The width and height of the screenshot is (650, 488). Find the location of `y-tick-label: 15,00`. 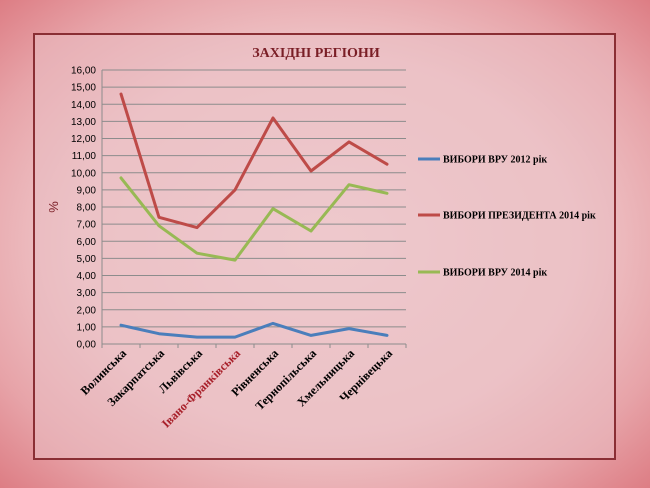

y-tick-label: 15,00 is located at coordinates (83, 88).